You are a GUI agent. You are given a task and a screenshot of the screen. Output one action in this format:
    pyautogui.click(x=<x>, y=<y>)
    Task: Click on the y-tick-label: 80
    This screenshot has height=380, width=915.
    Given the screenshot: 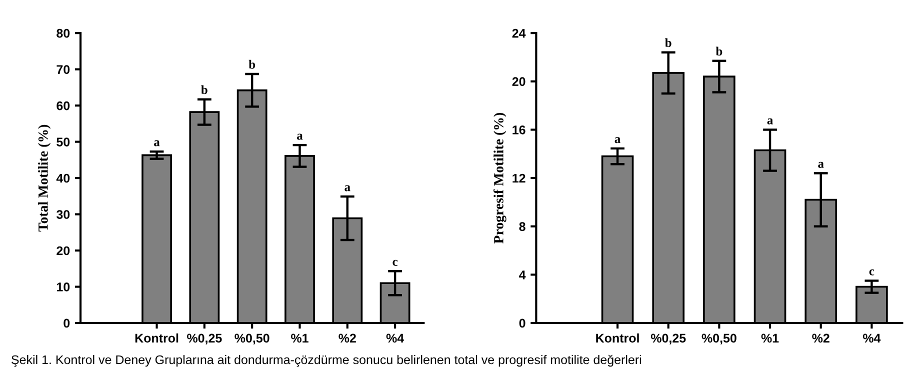 What is the action you would take?
    pyautogui.click(x=63, y=33)
    